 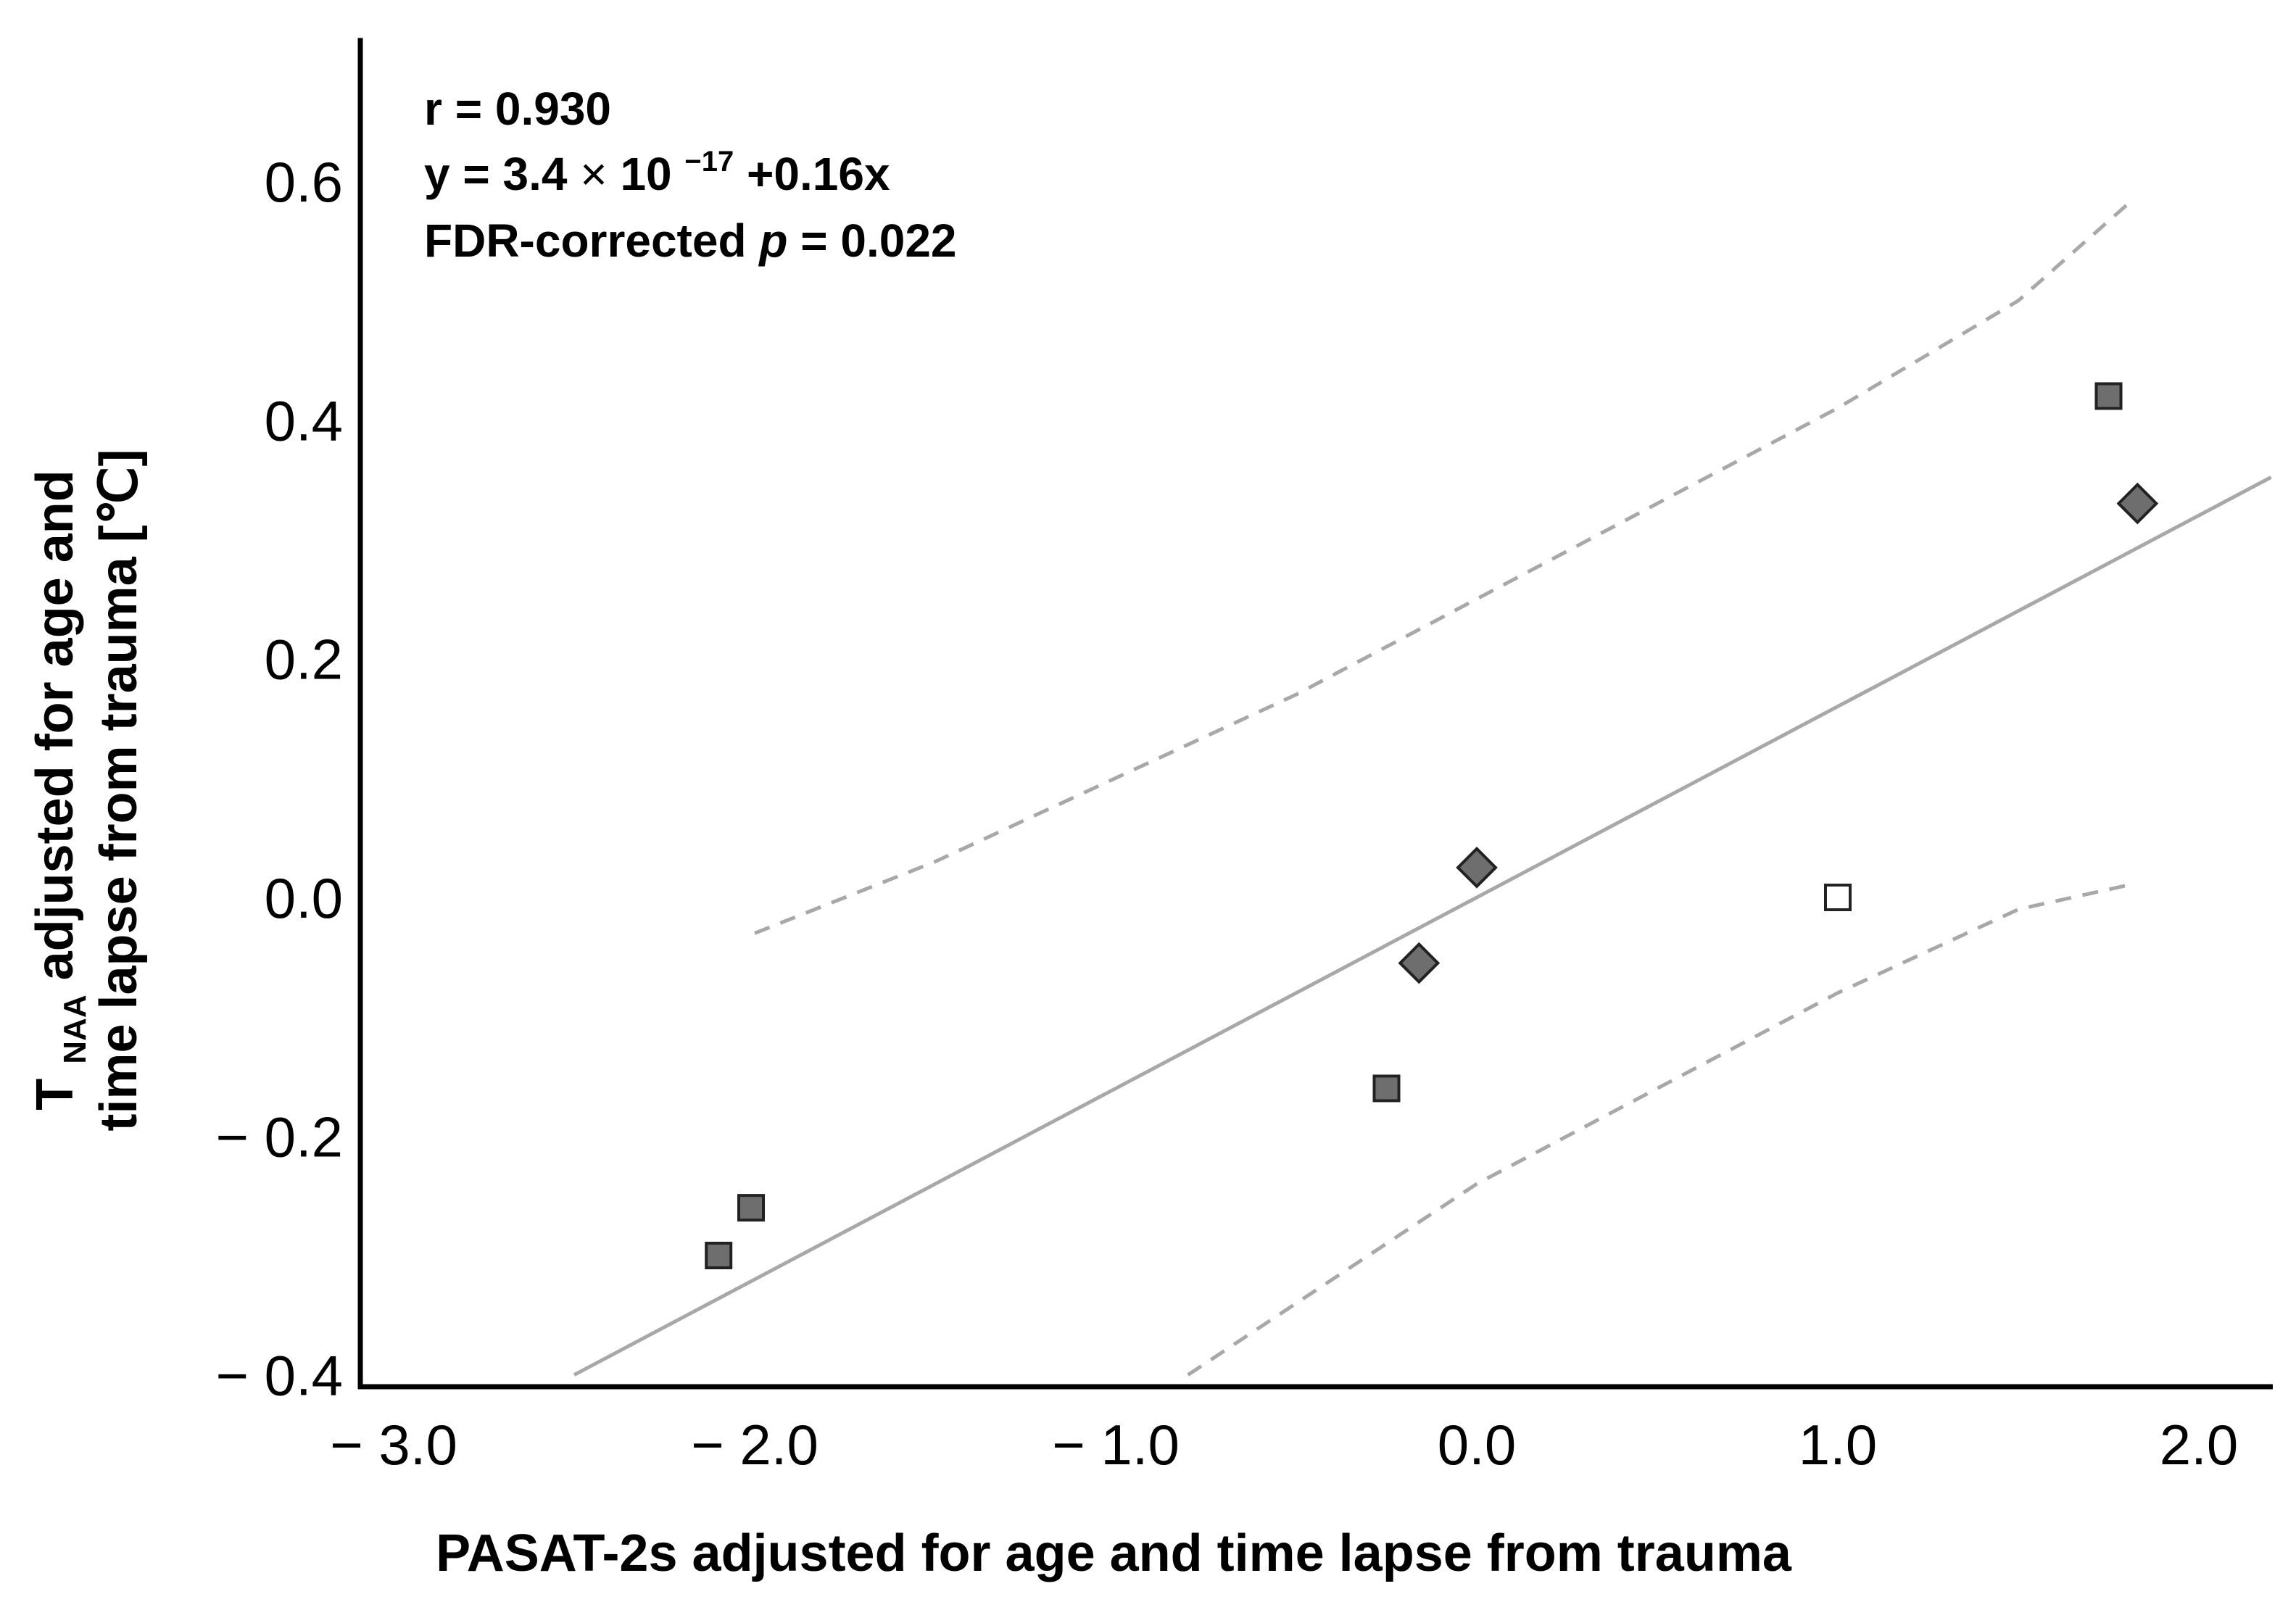 I want to click on y-axis-label-line2: time lapse from trauma [℃], so click(x=119, y=790).